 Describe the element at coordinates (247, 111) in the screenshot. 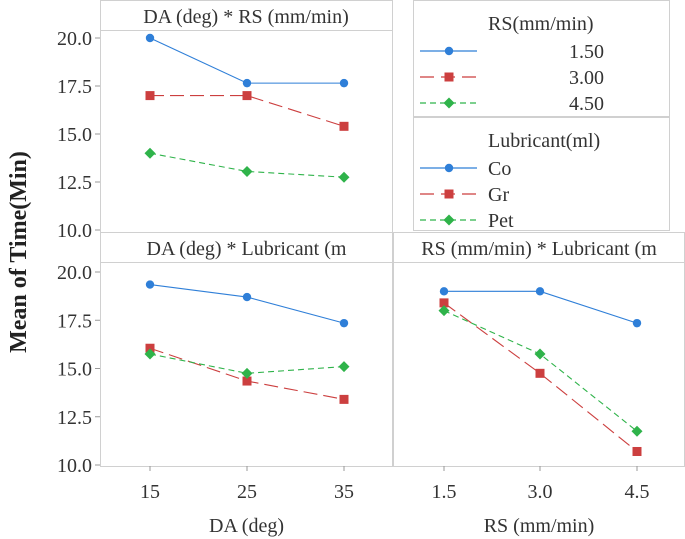

I see `series-line-3.00` at that location.